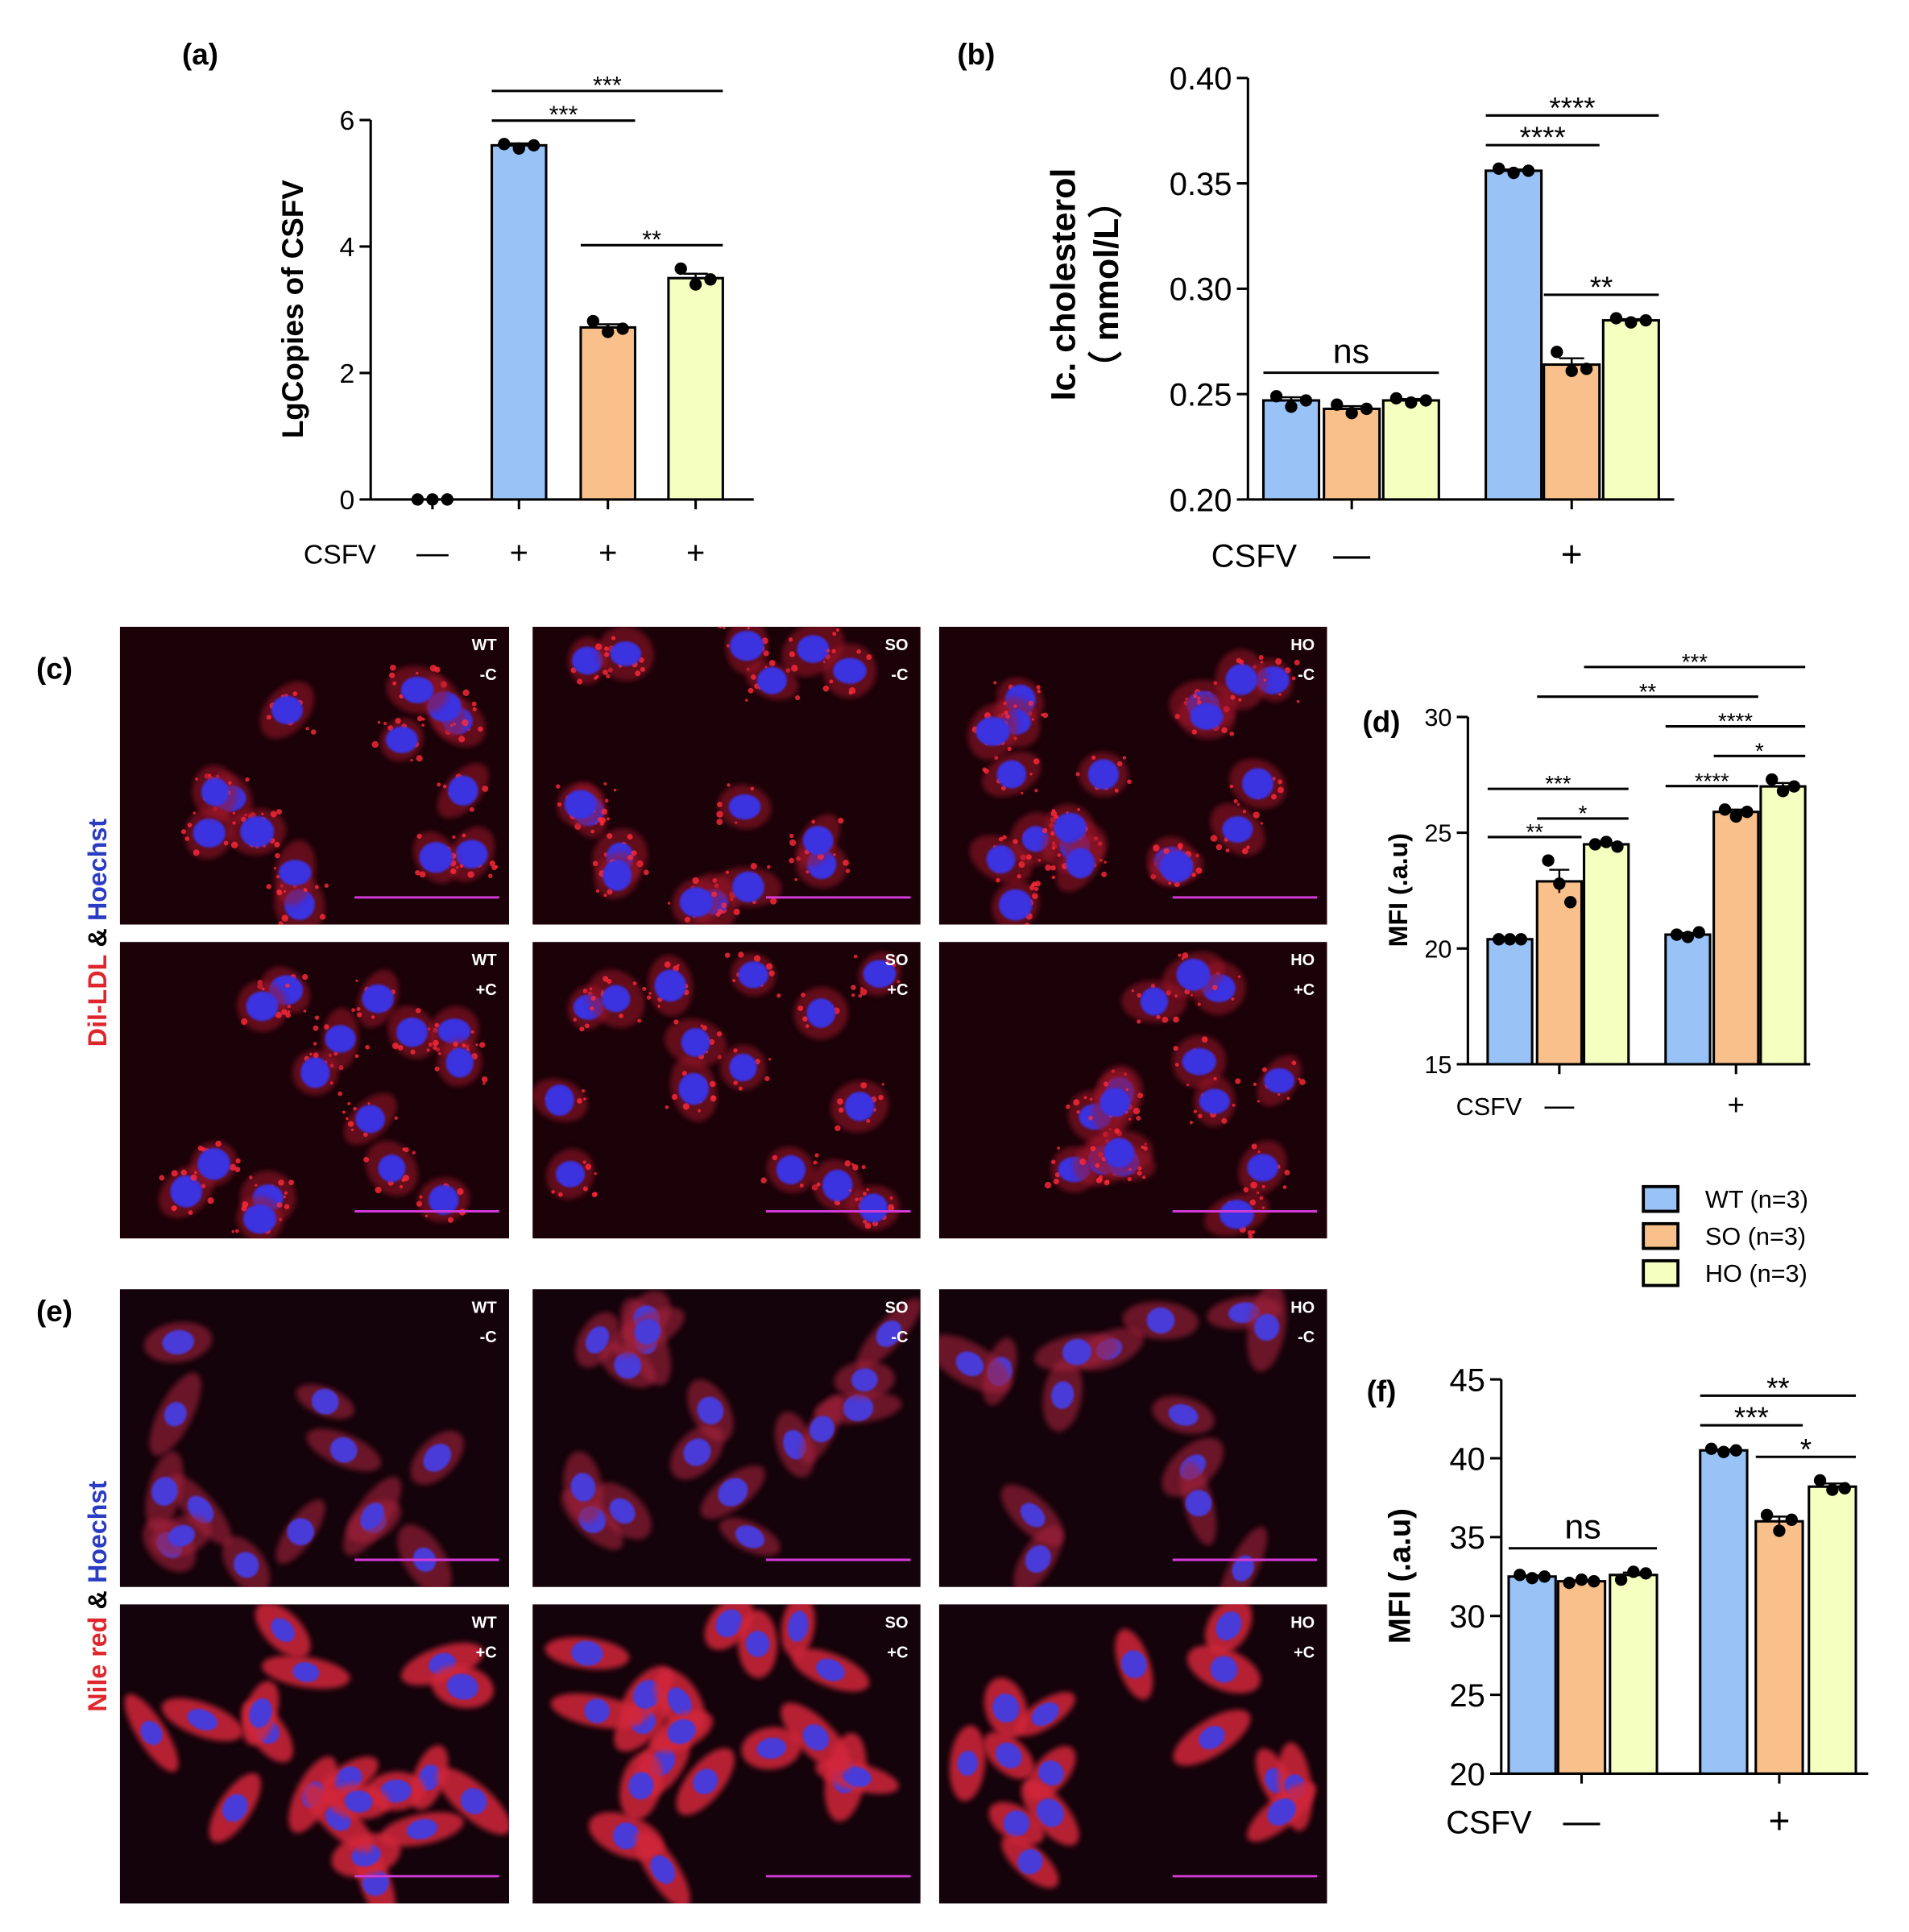 This screenshot has height=1932, width=1909. What do you see at coordinates (1064, 284) in the screenshot?
I see `y-axis-label: Ic. cholesterol` at bounding box center [1064, 284].